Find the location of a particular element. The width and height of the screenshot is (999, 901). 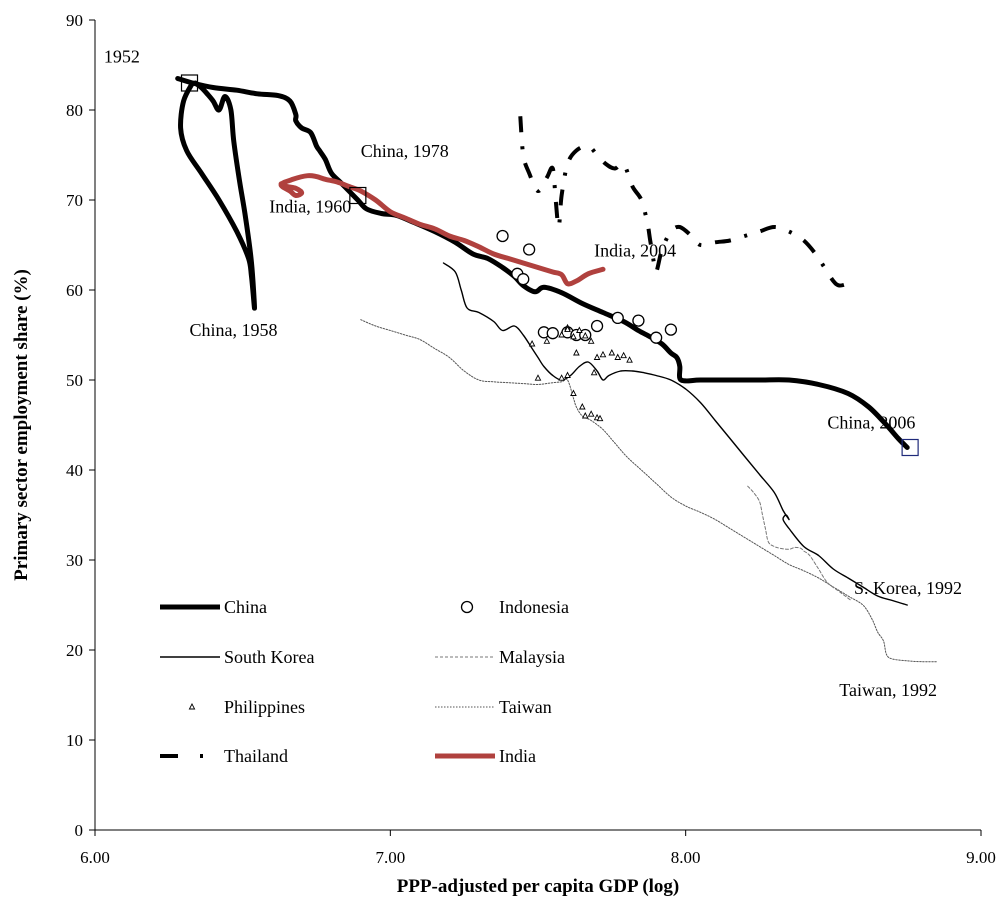

legend-item-south-korea: South Korea is located at coordinates (237, 657).